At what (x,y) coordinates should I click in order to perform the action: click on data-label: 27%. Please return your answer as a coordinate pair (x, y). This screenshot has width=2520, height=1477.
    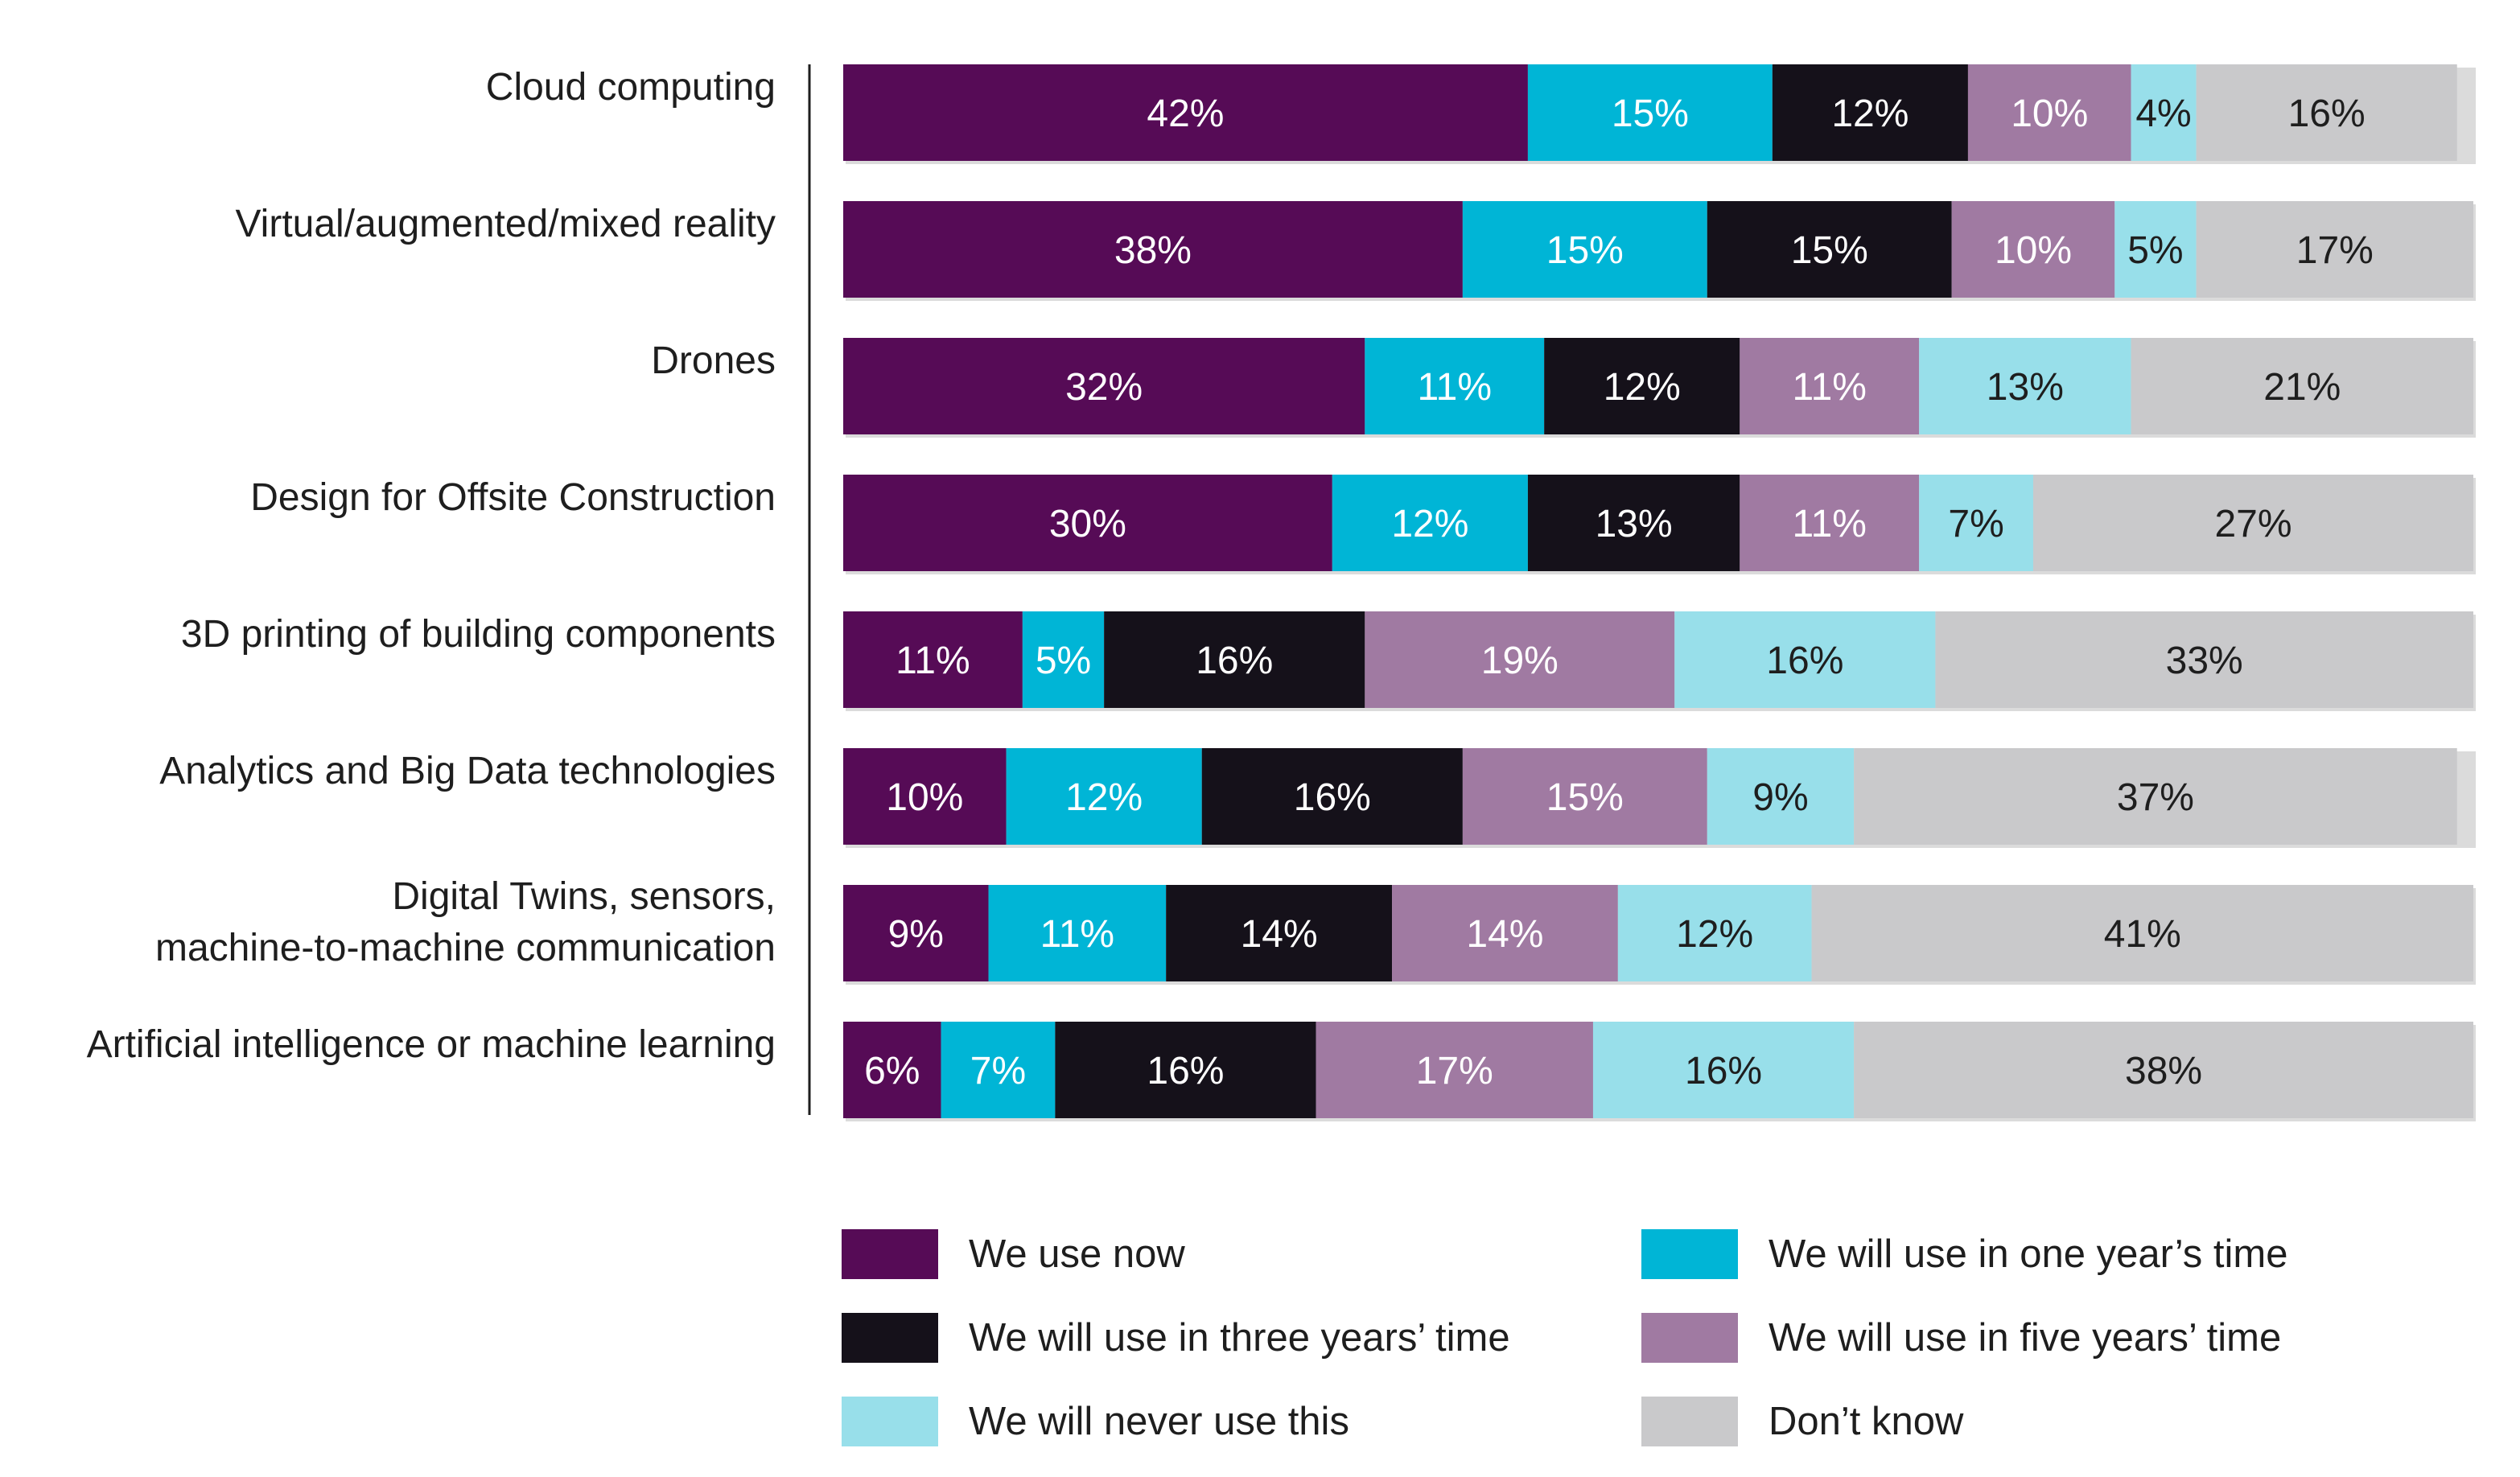
    Looking at the image, I should click on (2252, 524).